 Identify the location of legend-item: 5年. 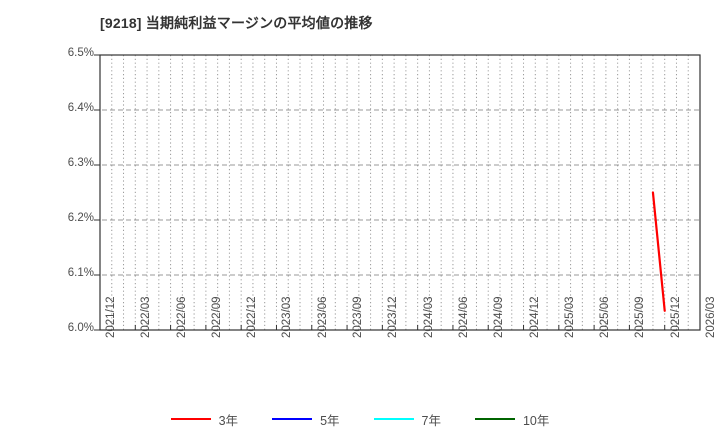
(306, 419).